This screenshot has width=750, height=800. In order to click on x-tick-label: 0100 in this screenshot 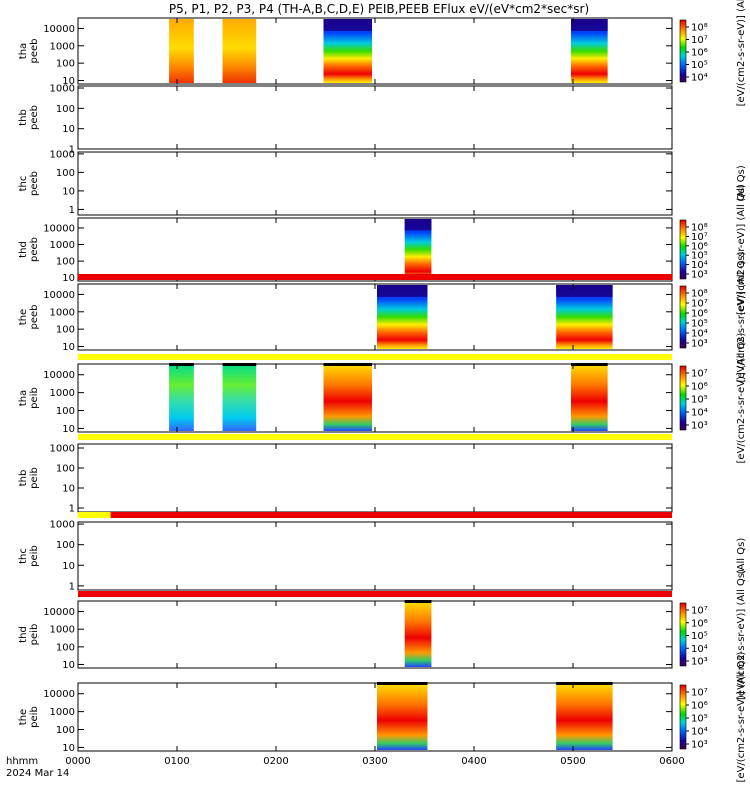, I will do `click(176, 761)`.